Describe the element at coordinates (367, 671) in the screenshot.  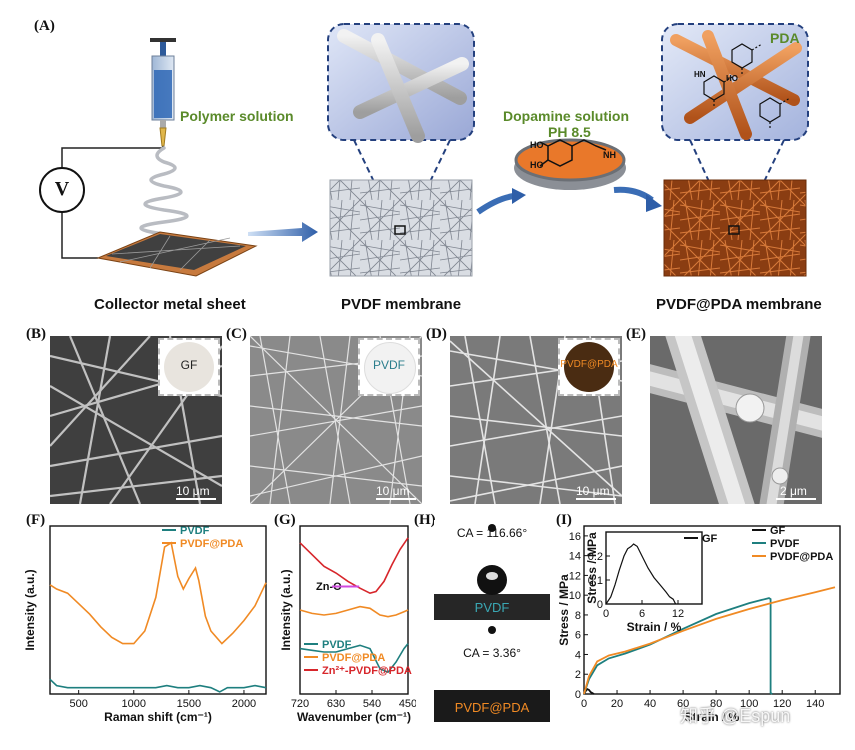
I see `legend-entry: Zn²⁺-PVDF@PDA` at that location.